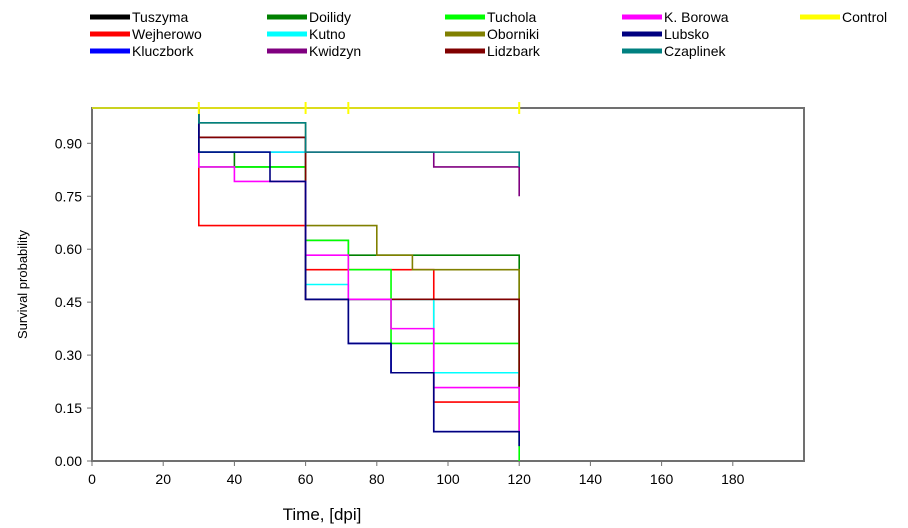 The image size is (908, 528). I want to click on x-tick-label: 120, so click(520, 479).